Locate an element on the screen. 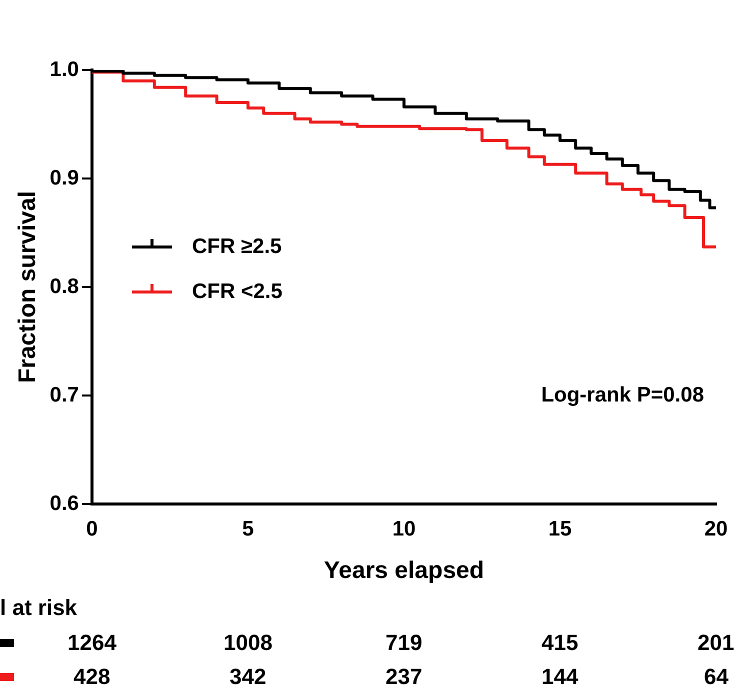  legend-label: CFR ≥2.5 is located at coordinates (237, 246).